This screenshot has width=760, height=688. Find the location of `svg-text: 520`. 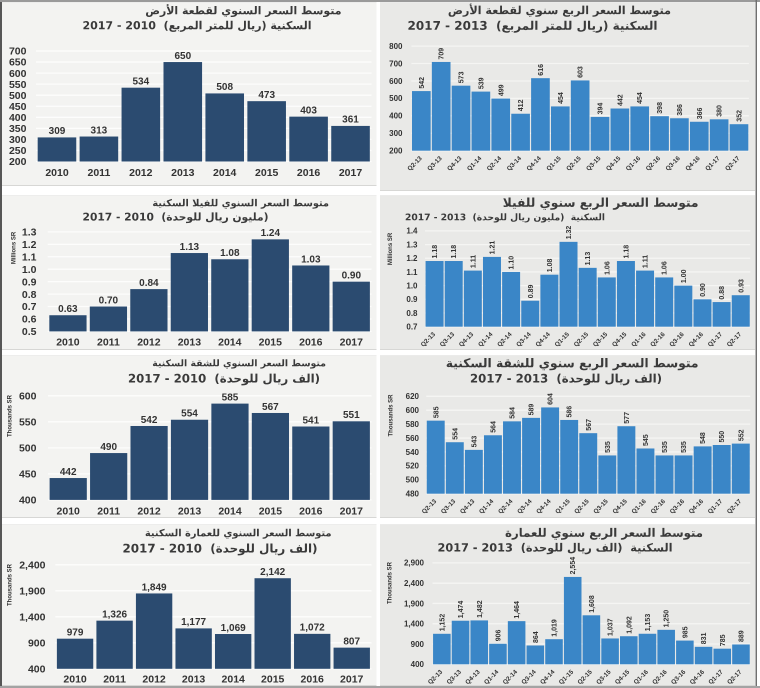

svg-text: 520 is located at coordinates (413, 466).